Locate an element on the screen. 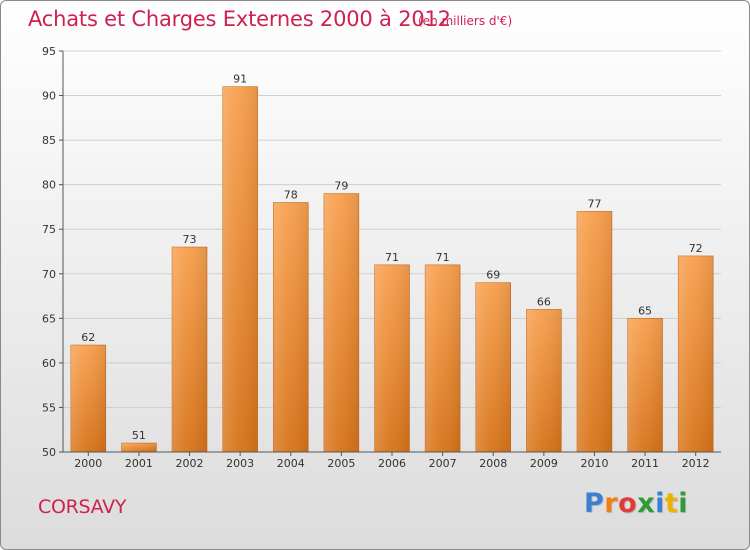  y-tick-label: 55 is located at coordinates (49, 407).